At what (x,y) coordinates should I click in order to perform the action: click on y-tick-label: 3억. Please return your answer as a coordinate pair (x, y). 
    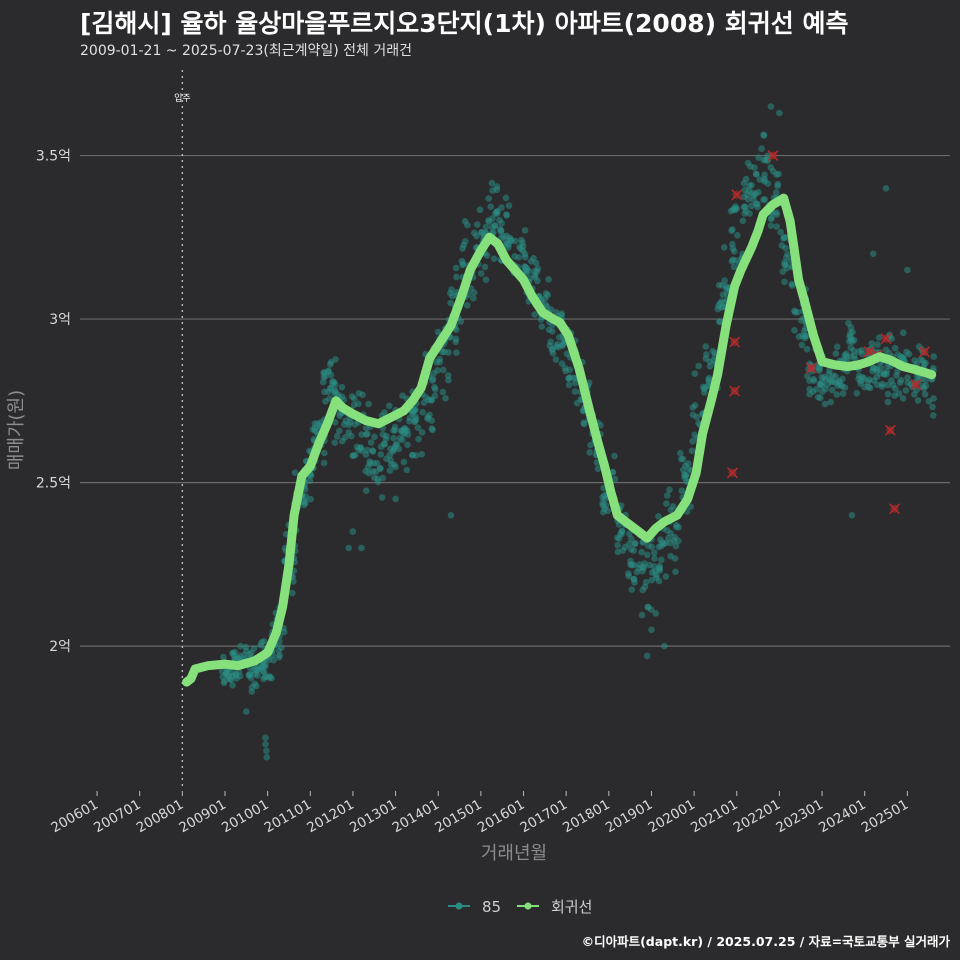
    Looking at the image, I should click on (60, 320).